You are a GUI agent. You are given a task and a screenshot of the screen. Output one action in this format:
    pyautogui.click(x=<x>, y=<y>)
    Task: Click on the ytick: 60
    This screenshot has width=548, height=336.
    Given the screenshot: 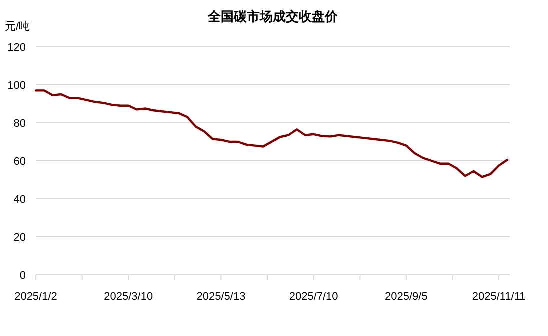 What is the action you would take?
    pyautogui.click(x=20, y=162)
    